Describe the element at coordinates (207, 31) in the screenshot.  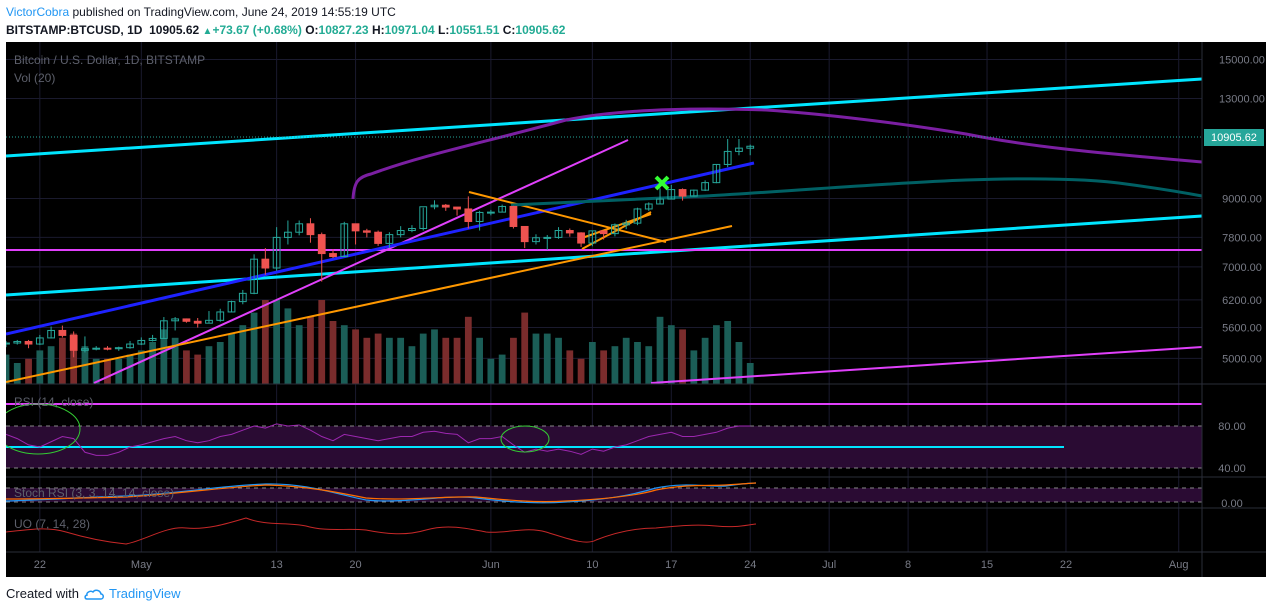
I see `up-triangle-icon: ▲` at that location.